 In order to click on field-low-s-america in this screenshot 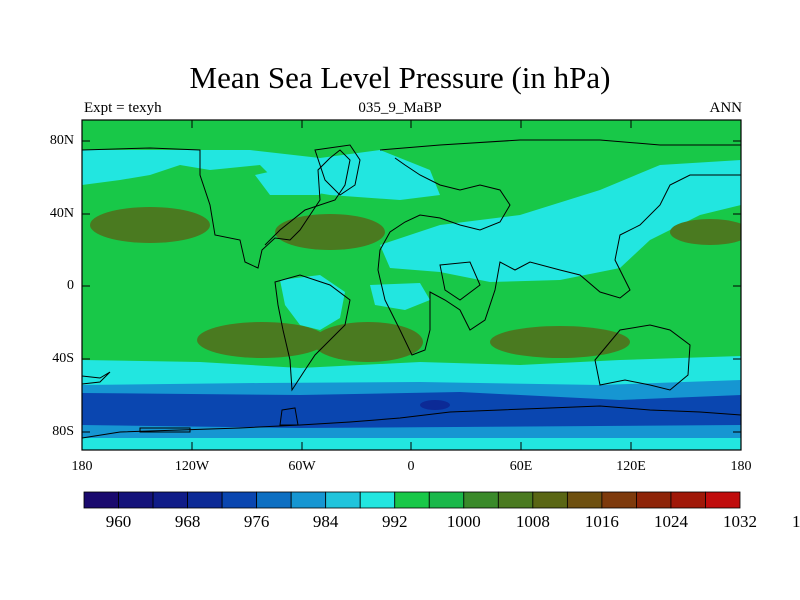, I will do `click(312, 302)`.